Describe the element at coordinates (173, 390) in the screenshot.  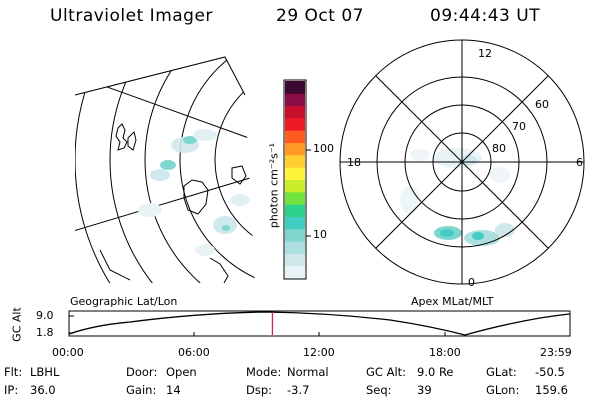
I see `status-gain-value: 14` at that location.